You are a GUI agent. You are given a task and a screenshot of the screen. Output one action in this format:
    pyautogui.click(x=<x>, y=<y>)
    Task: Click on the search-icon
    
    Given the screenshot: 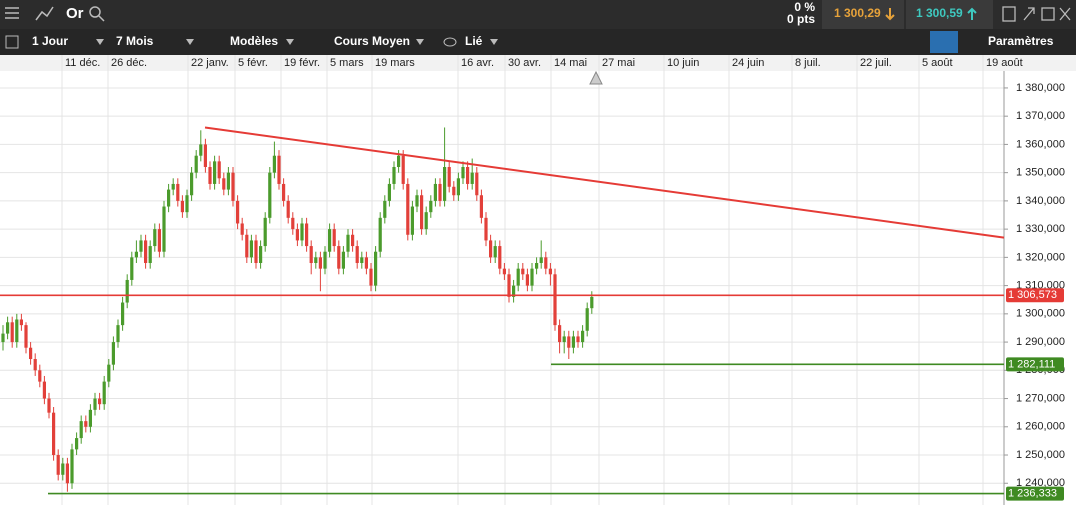 What is the action you would take?
    pyautogui.click(x=97, y=14)
    